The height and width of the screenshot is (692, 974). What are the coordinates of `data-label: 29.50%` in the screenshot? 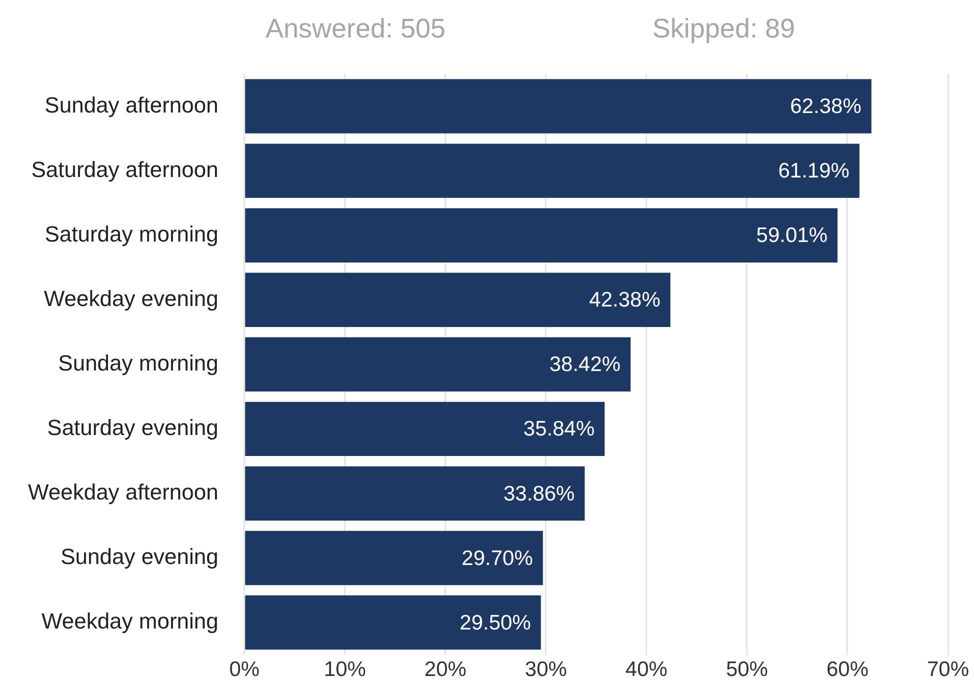 It's located at (495, 622).